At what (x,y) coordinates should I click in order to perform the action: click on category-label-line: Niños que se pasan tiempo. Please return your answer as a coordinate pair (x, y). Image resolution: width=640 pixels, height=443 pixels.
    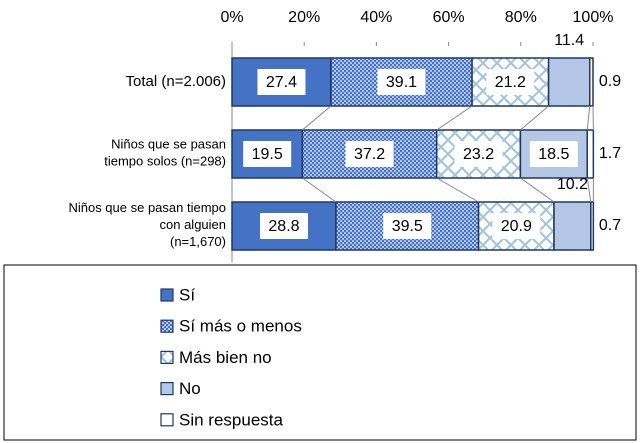
    Looking at the image, I should click on (147, 207).